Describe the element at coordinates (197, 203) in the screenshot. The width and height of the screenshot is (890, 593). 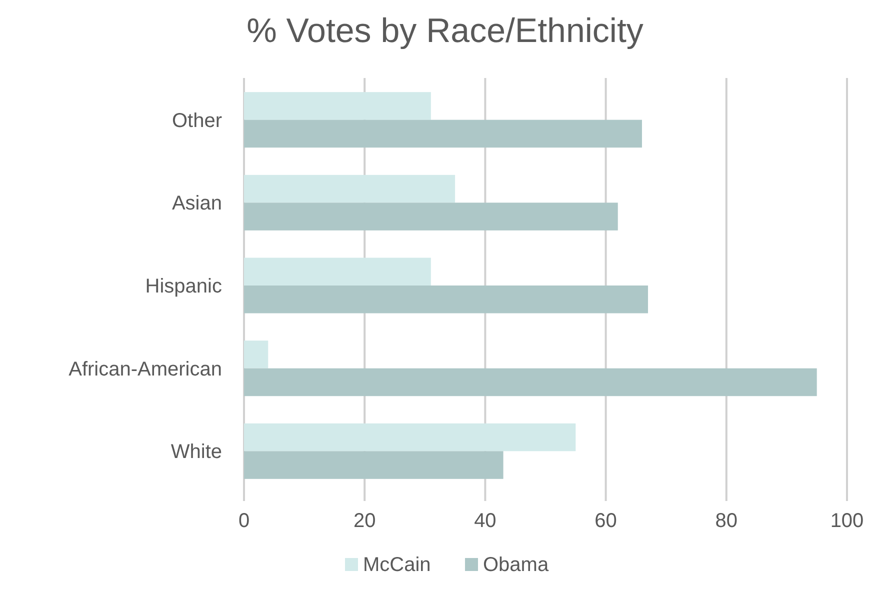
I see `y-tick-label: Asian` at that location.